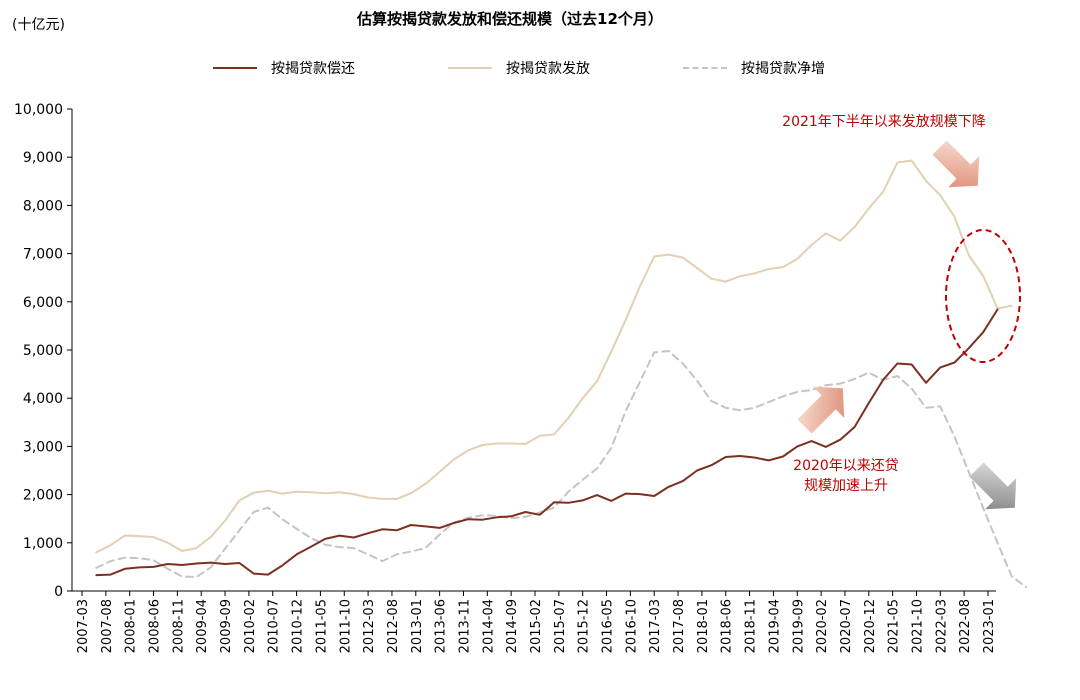  Describe the element at coordinates (548, 69) in the screenshot. I see `legend-label-issuance: 按揭贷款发放` at that location.